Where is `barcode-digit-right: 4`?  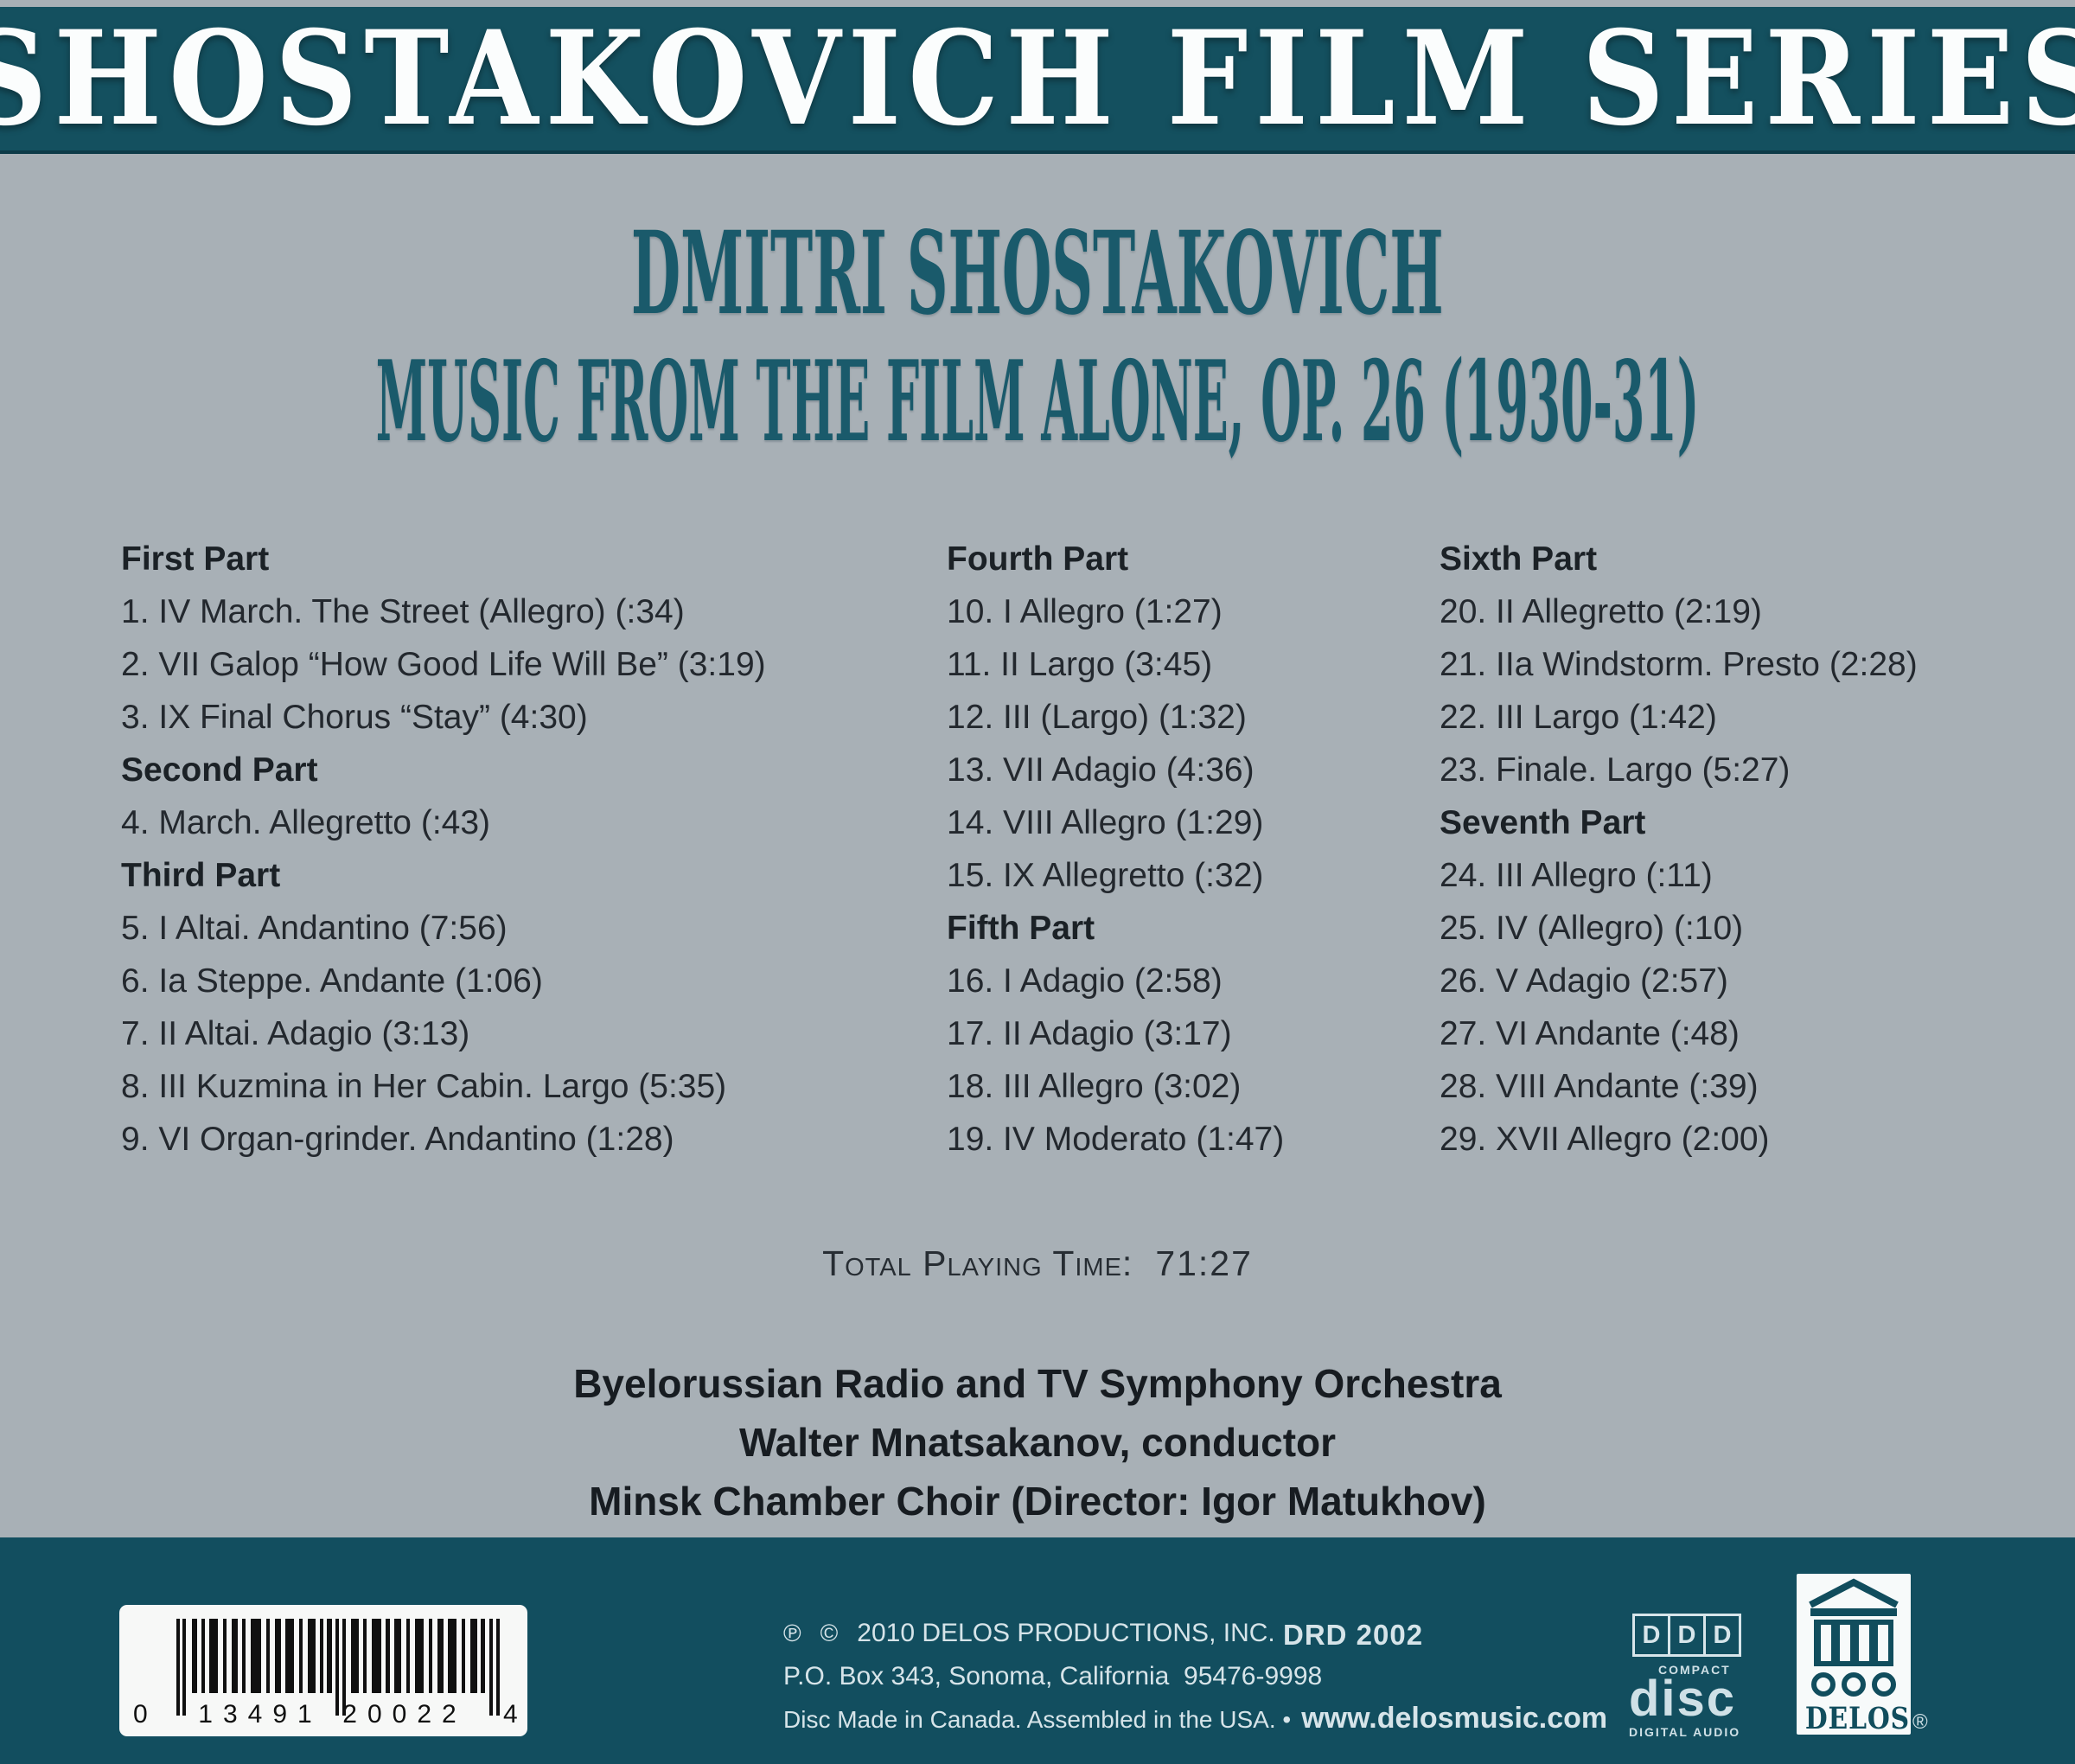 barcode-digit-right: 4 is located at coordinates (510, 1714).